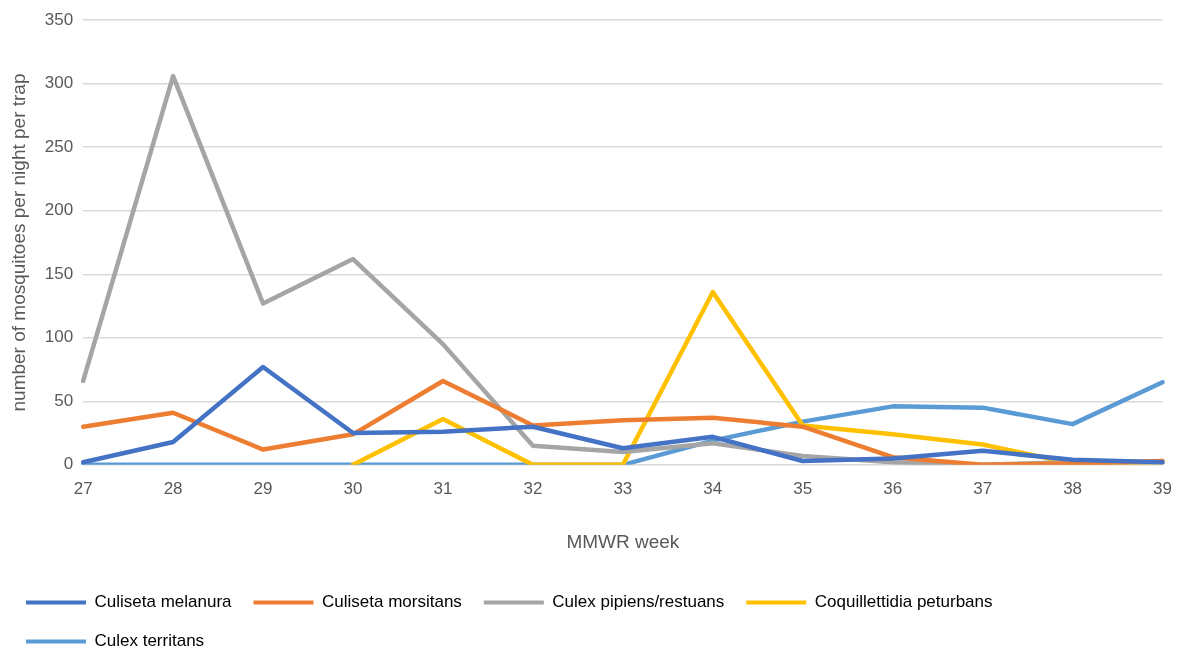  I want to click on x-tick-label: 37, so click(983, 488).